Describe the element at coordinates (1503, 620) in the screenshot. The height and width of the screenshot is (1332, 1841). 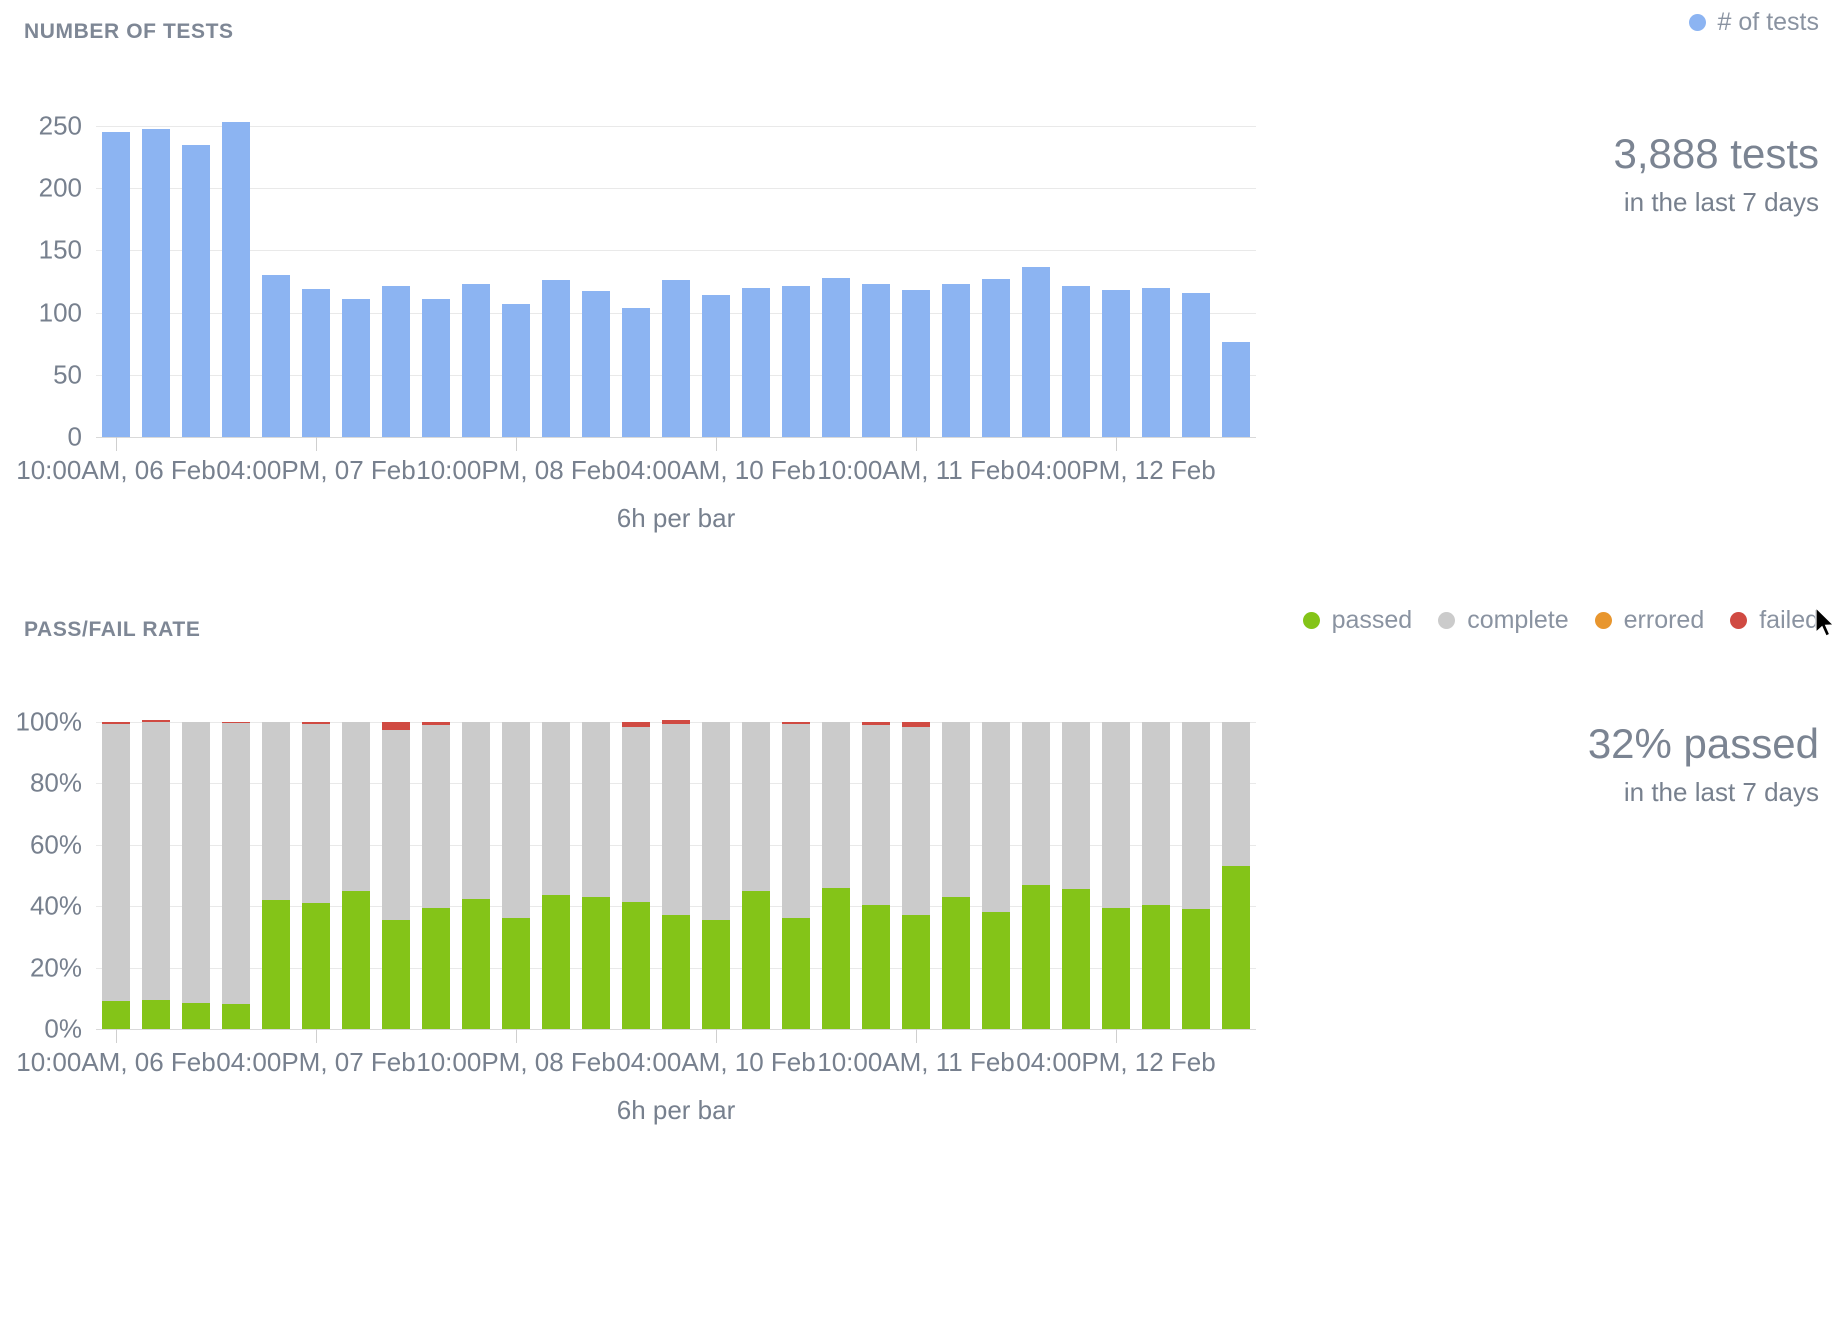
I see `legend-item-complete: complete` at that location.